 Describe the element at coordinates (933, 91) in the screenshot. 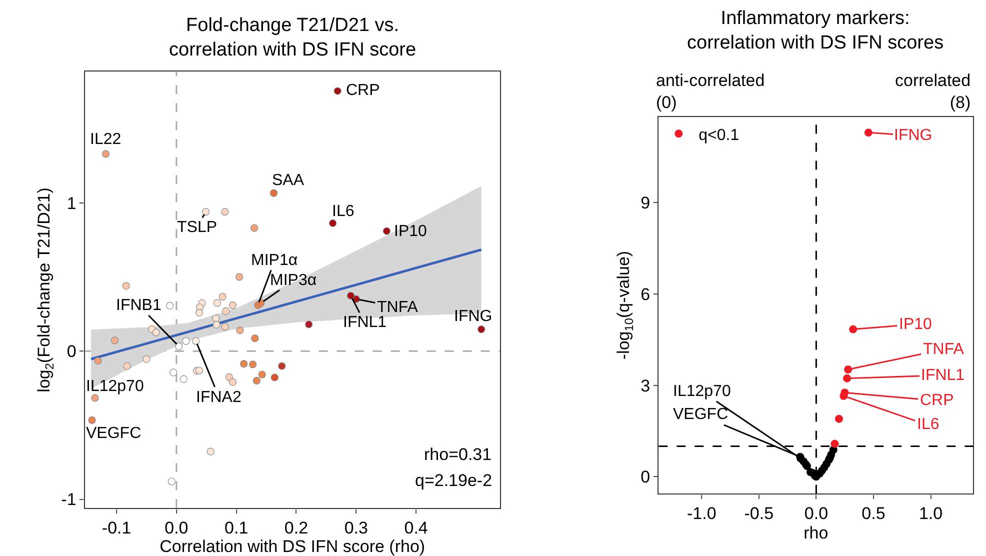

I see `text: correlated (8)` at that location.